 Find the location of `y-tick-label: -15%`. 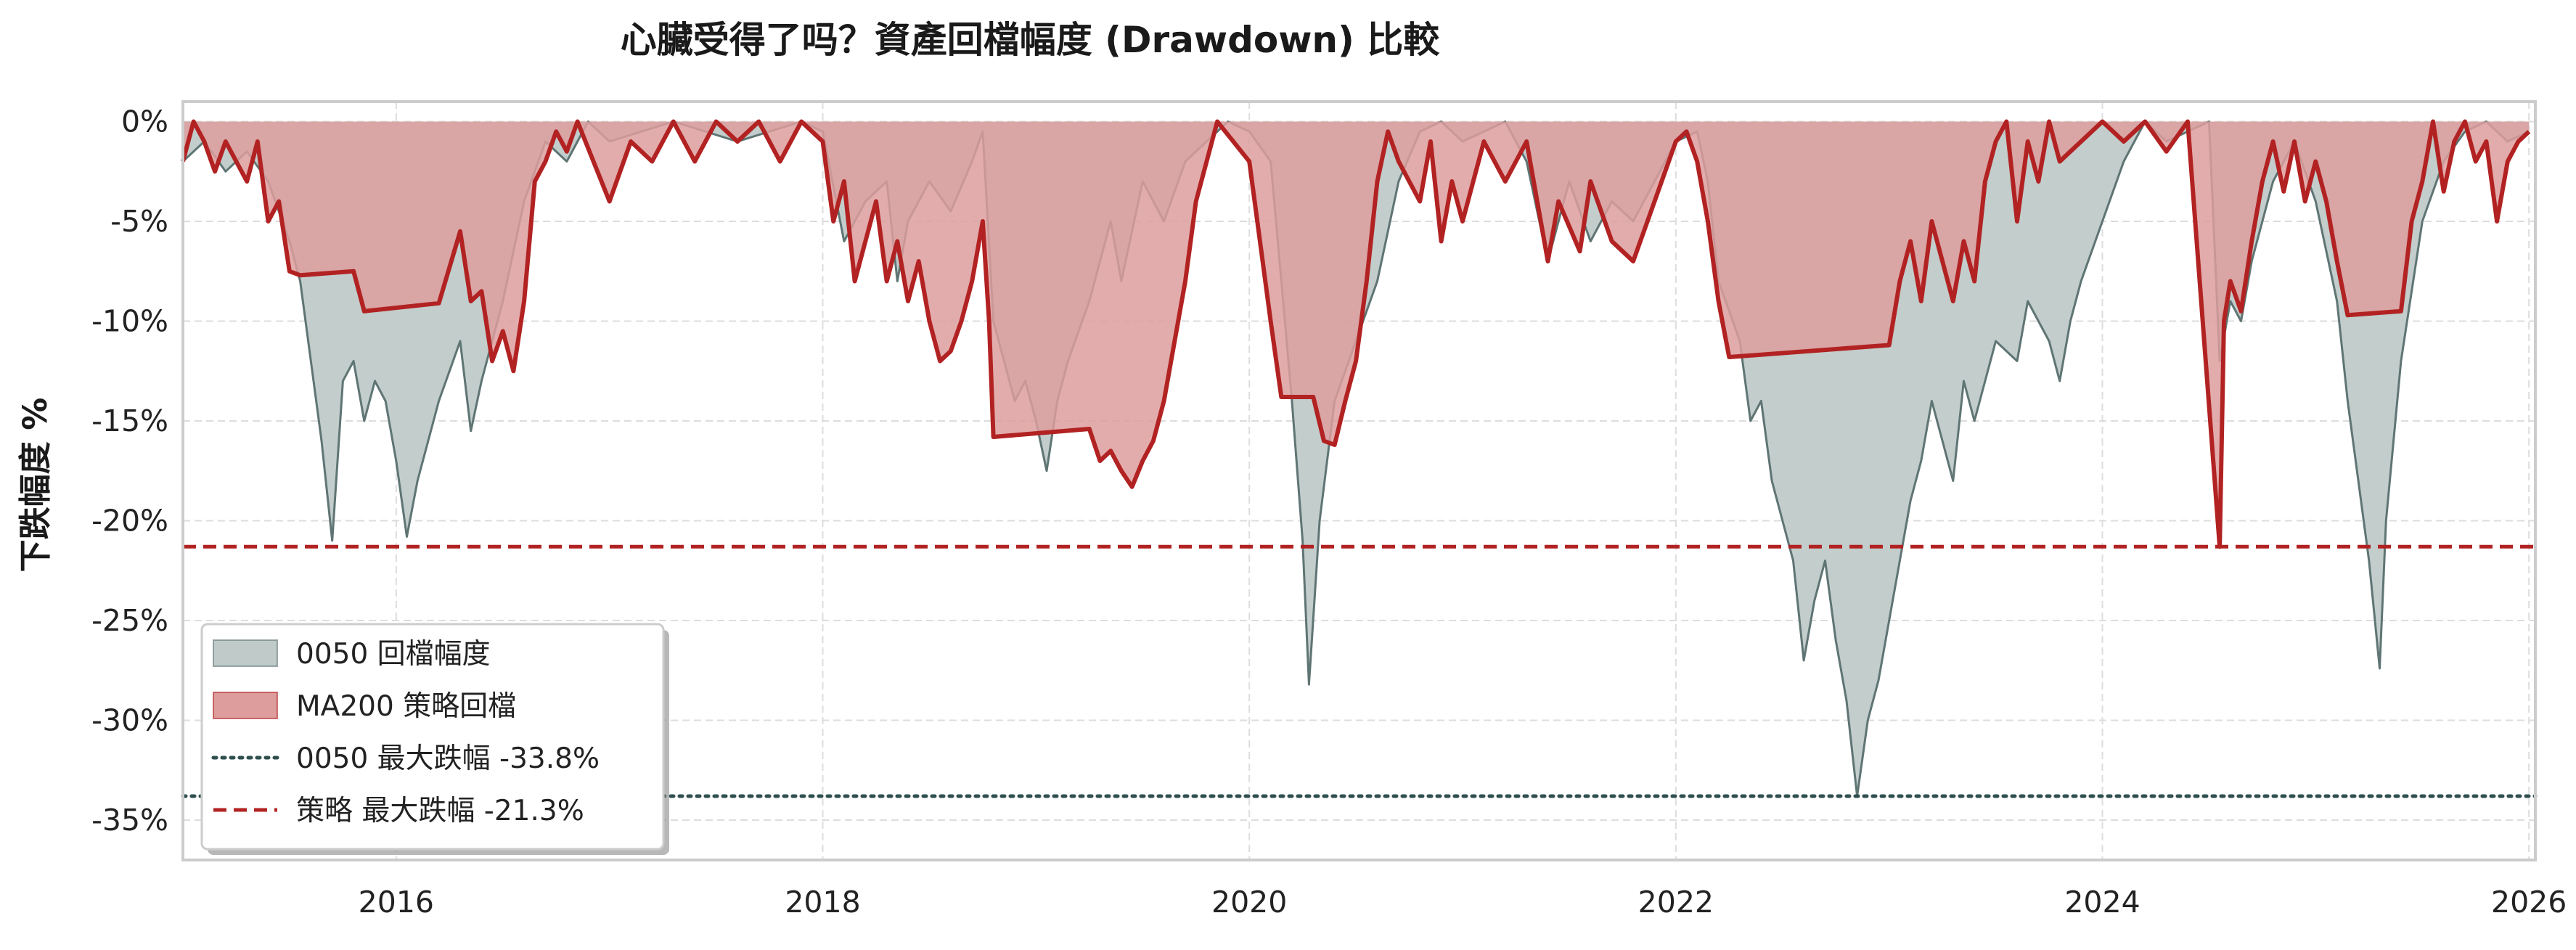

y-tick-label: -15% is located at coordinates (130, 421).